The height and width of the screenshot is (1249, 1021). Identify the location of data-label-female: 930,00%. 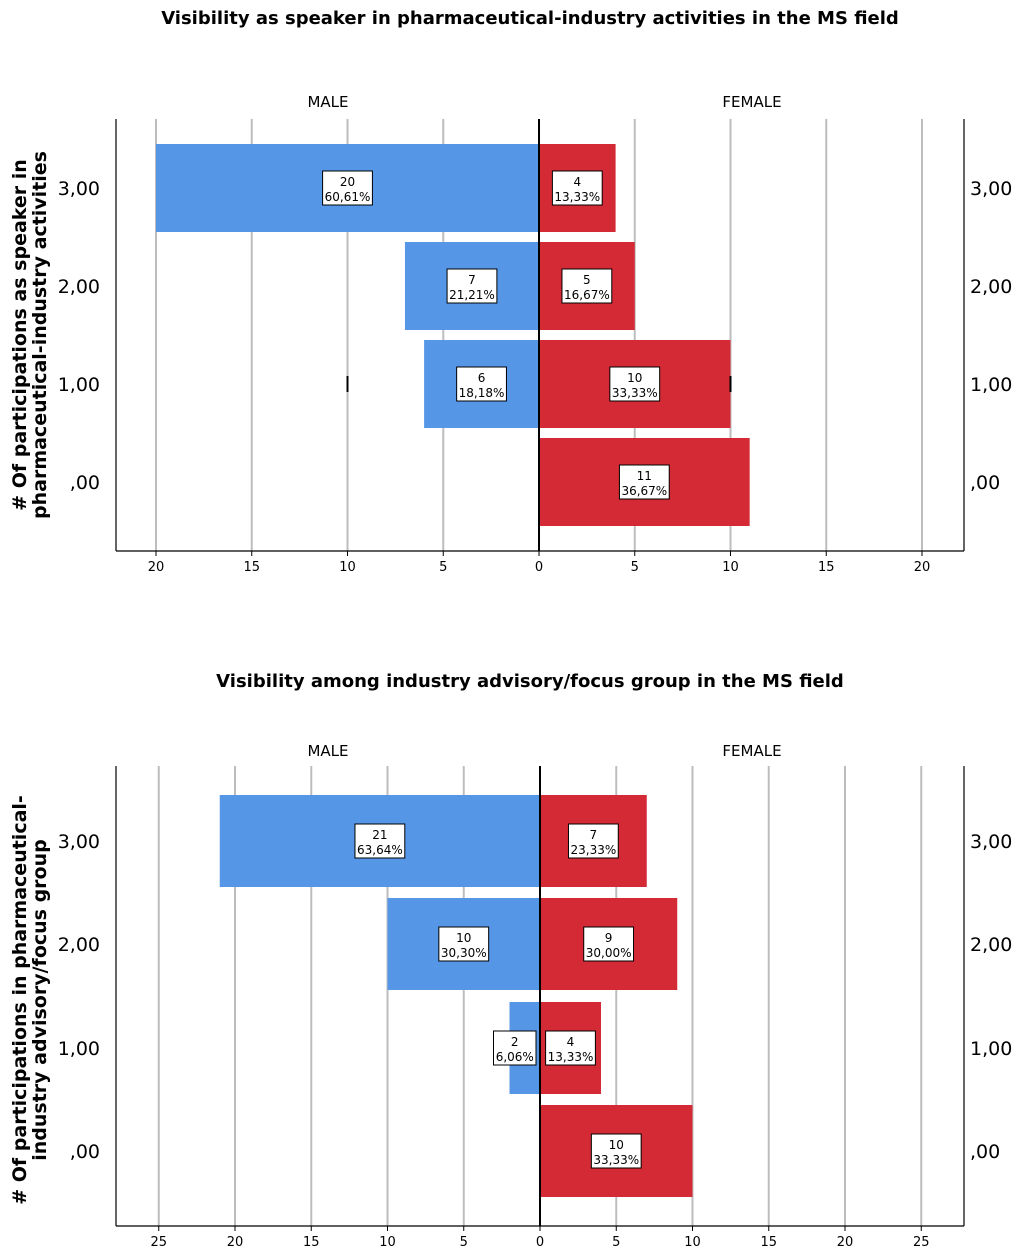
(609, 944).